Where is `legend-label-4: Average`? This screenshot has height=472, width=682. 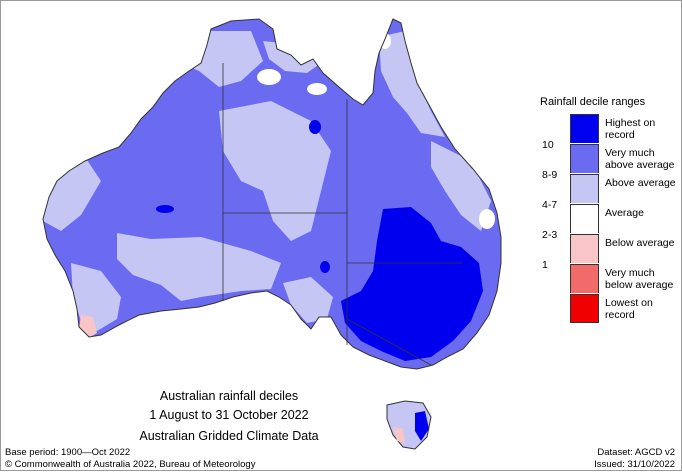 legend-label-4: Average is located at coordinates (624, 213).